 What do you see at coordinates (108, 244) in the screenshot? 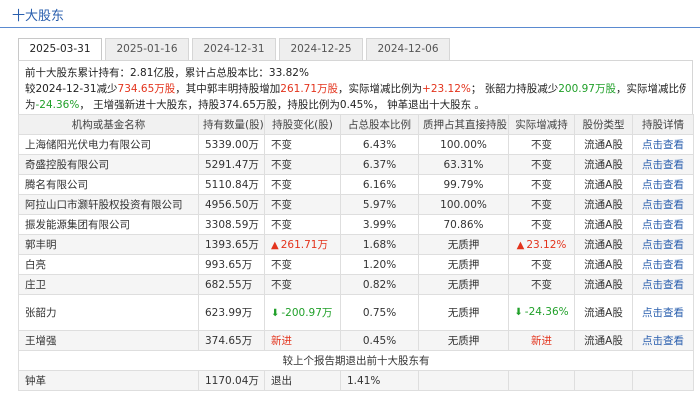
I see `holder-name: 郭丰明` at bounding box center [108, 244].